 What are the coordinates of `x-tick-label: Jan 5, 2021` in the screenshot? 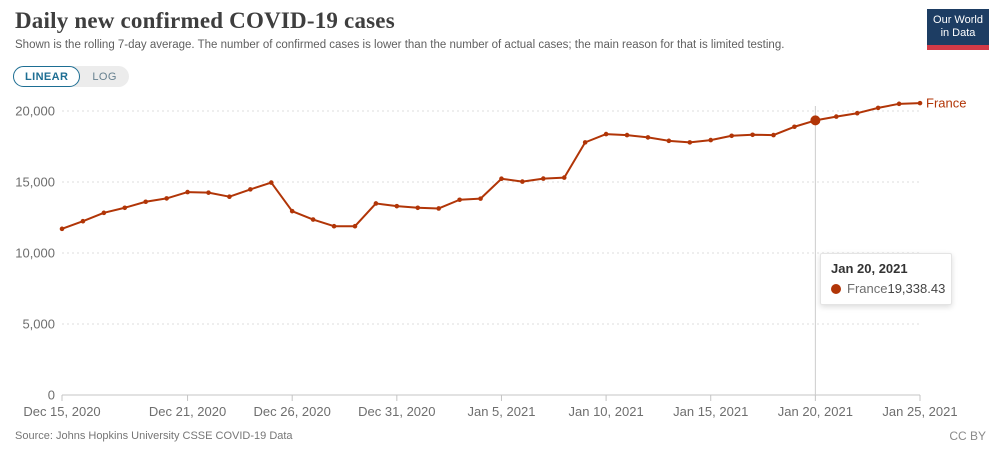 It's located at (501, 411).